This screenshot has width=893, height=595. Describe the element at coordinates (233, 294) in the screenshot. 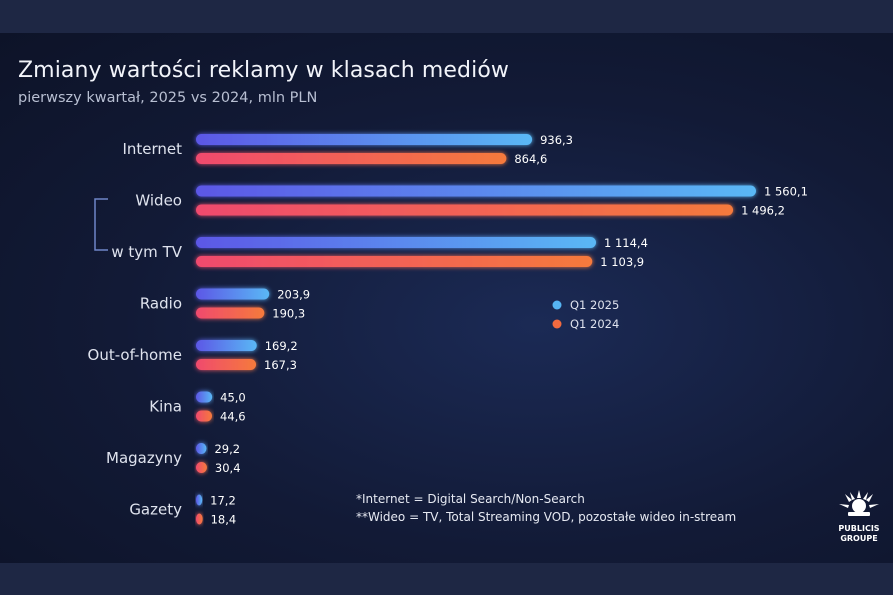

I see `bar-radio-q1-2025` at that location.